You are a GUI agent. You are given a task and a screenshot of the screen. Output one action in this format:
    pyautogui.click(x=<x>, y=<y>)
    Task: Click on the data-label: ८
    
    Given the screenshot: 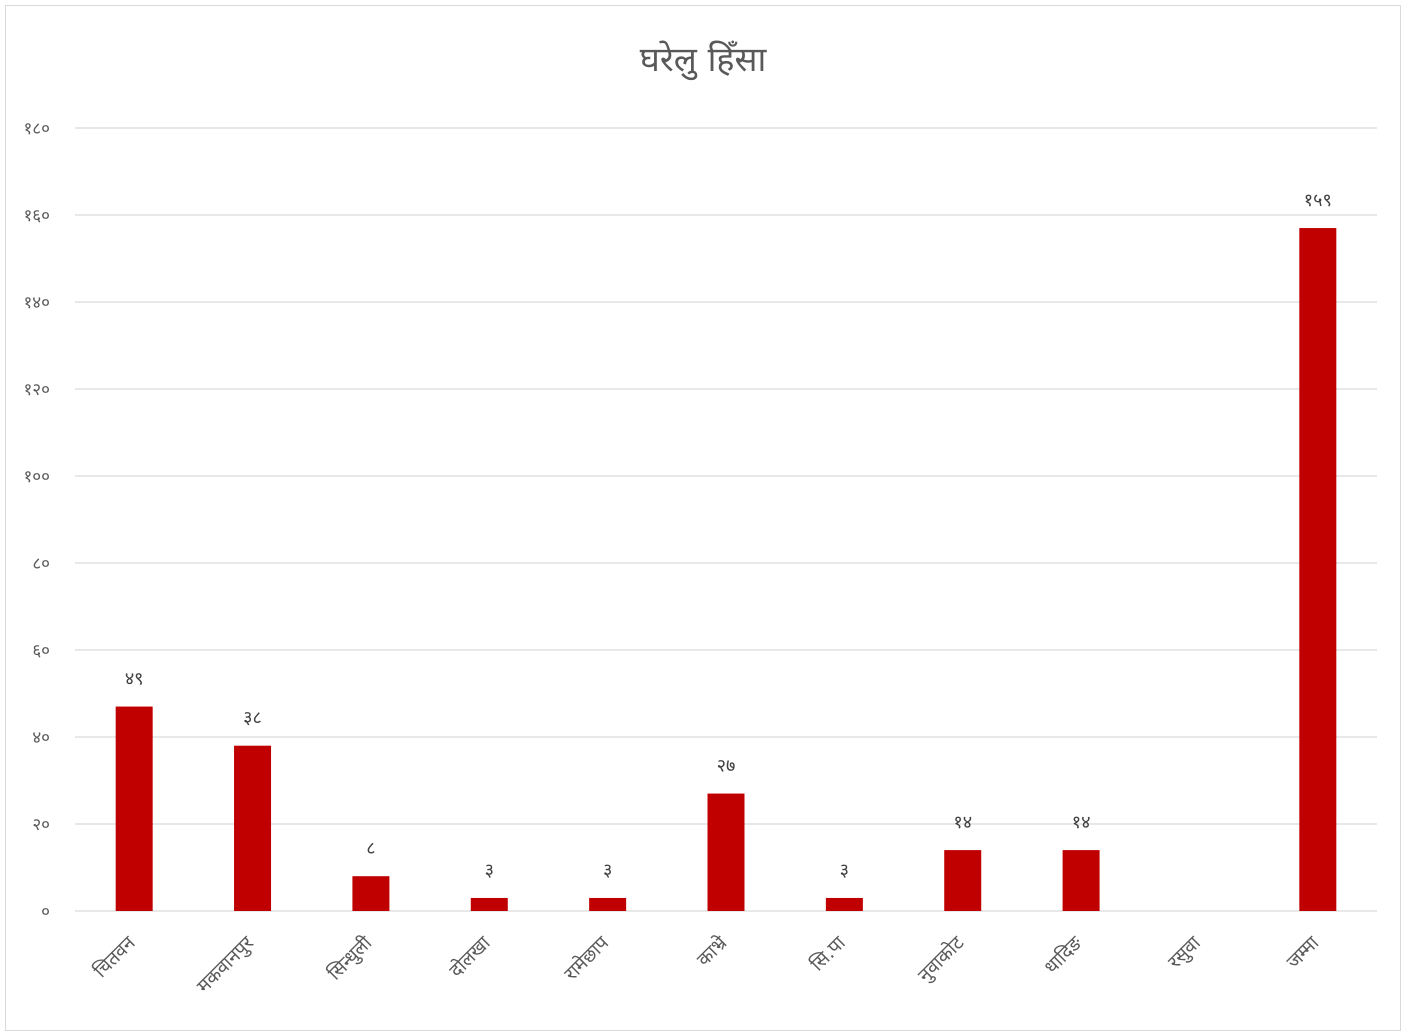 What is the action you would take?
    pyautogui.click(x=370, y=848)
    